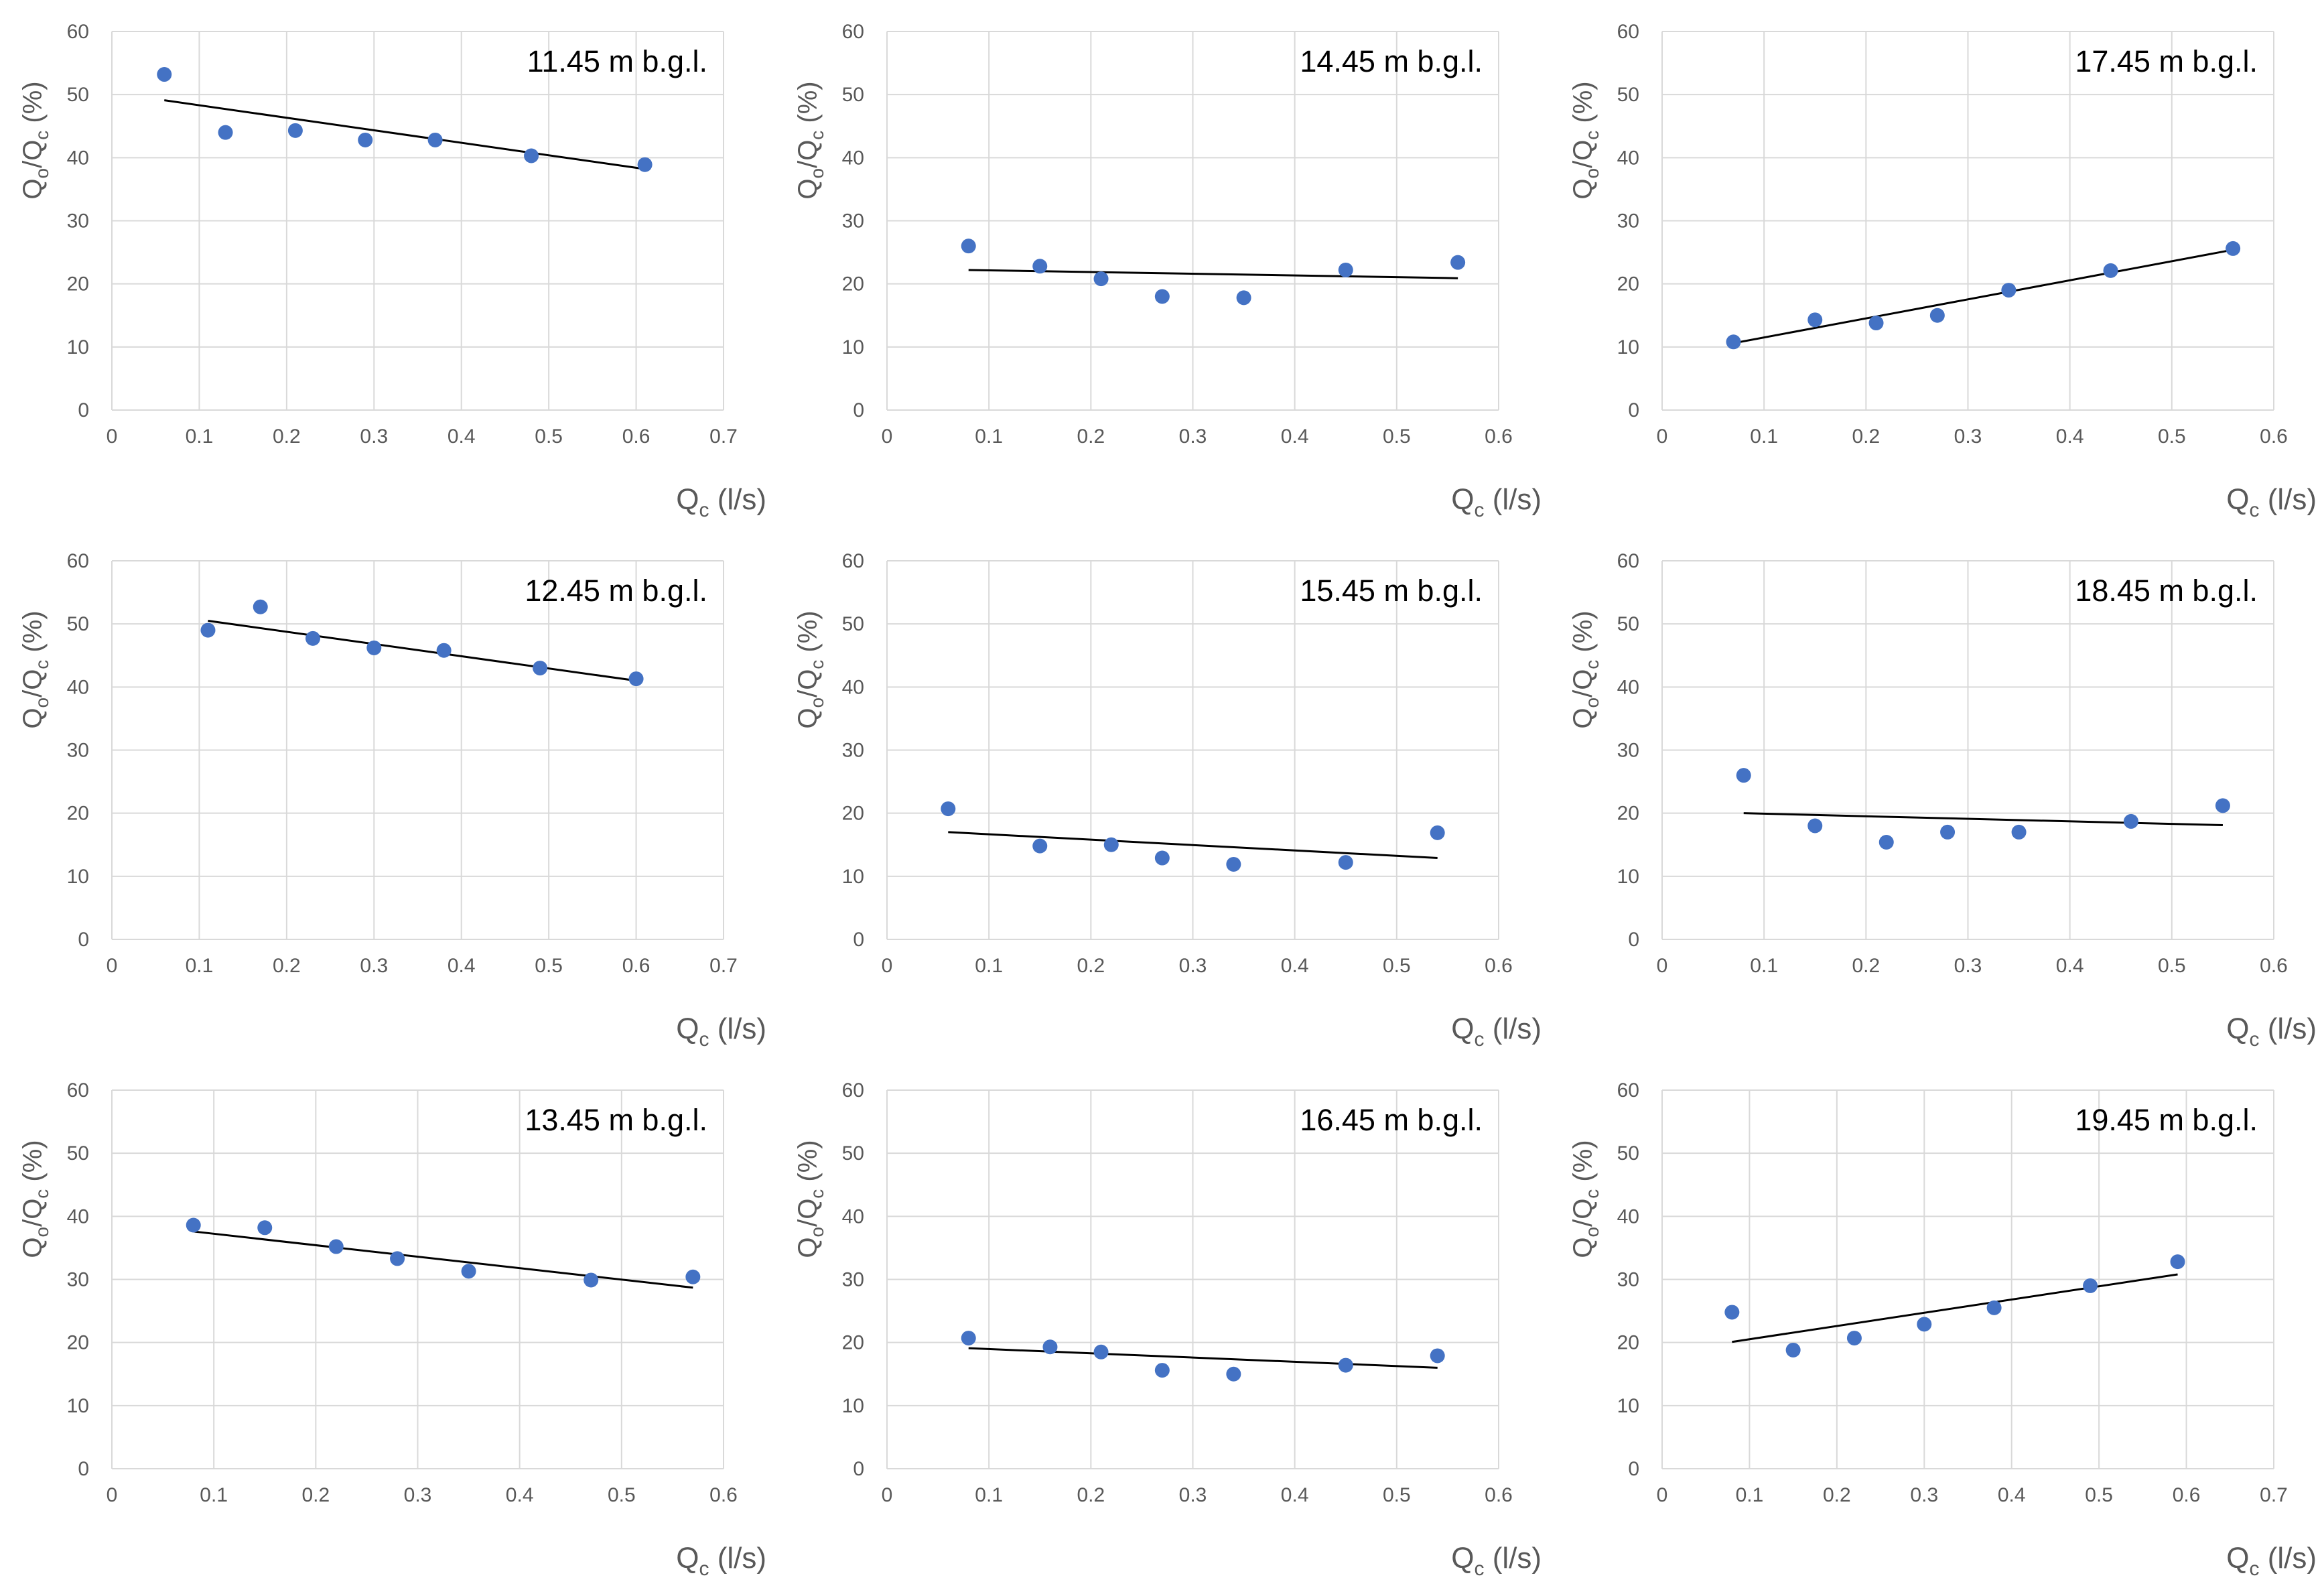 The height and width of the screenshot is (1594, 2324). Describe the element at coordinates (616, 1120) in the screenshot. I see `chart-title: 13.45 m b.g.l.` at that location.